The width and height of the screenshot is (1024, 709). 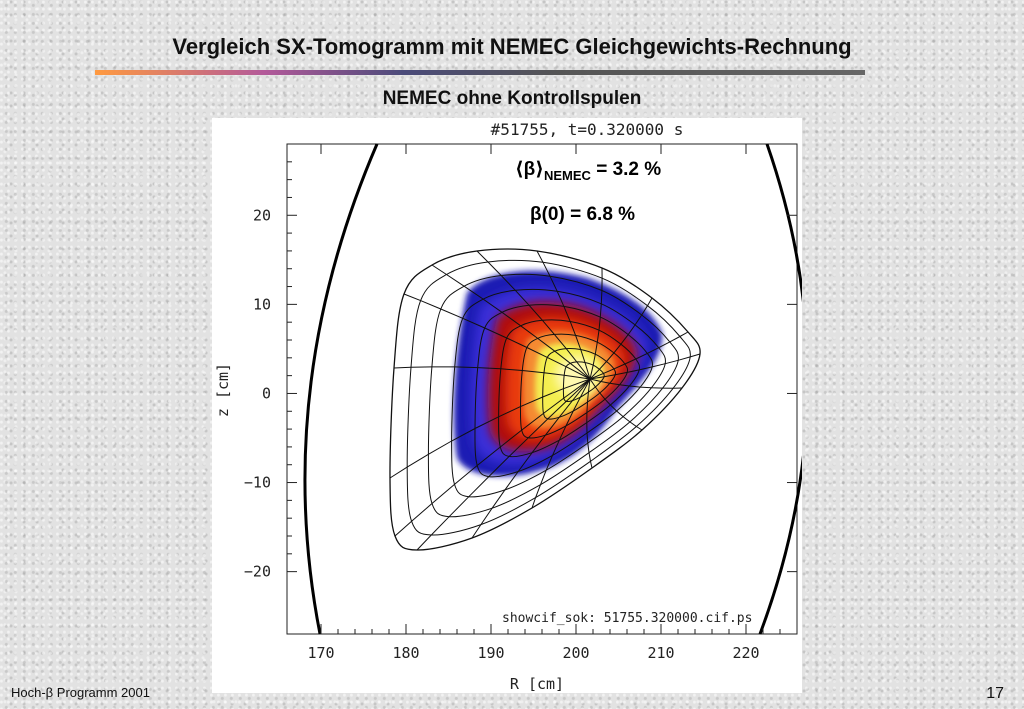 What do you see at coordinates (223, 390) in the screenshot?
I see `y-axis-label: z [cm]` at bounding box center [223, 390].